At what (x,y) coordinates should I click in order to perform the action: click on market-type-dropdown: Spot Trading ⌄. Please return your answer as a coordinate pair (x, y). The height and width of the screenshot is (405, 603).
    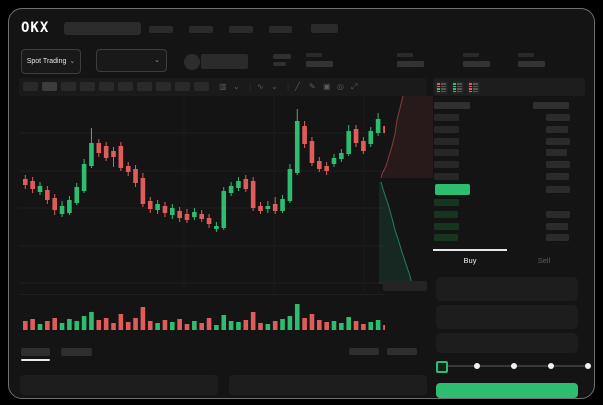
    Looking at the image, I should click on (51, 61).